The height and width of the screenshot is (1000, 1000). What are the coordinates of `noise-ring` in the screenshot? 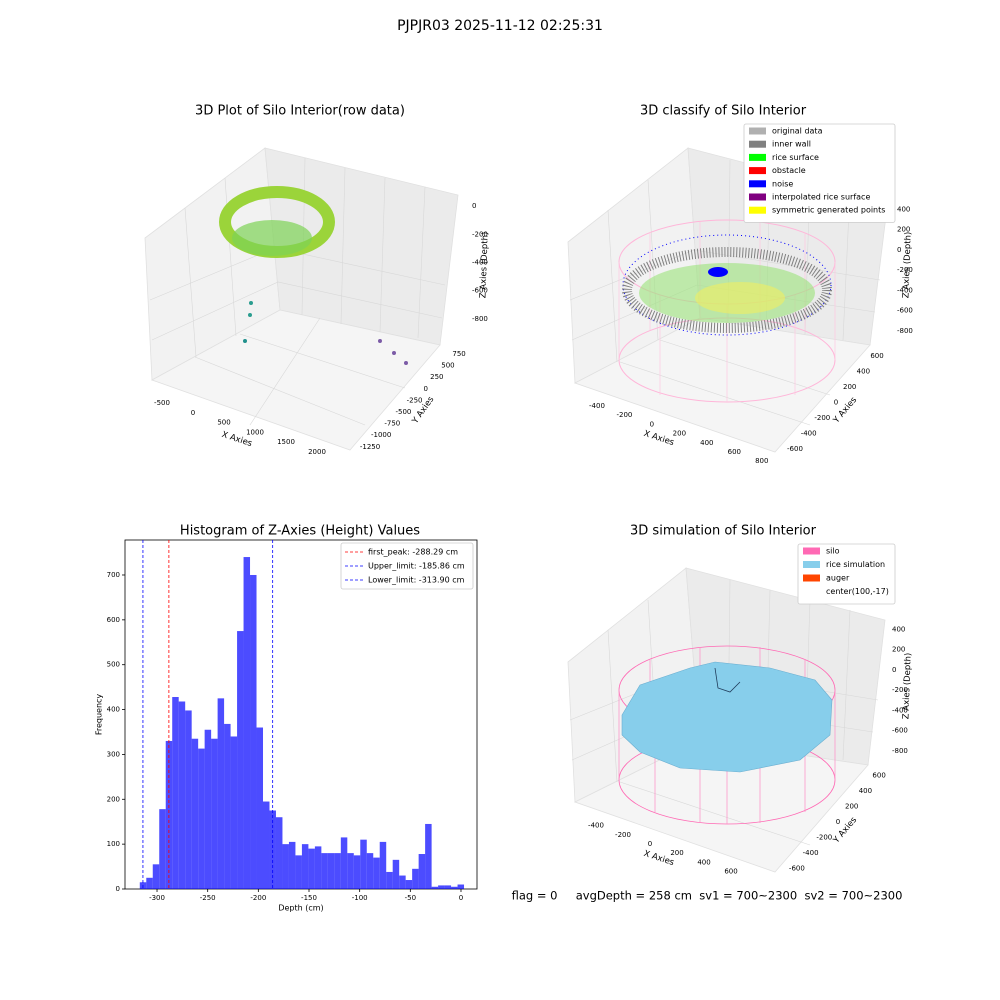 It's located at (727, 285).